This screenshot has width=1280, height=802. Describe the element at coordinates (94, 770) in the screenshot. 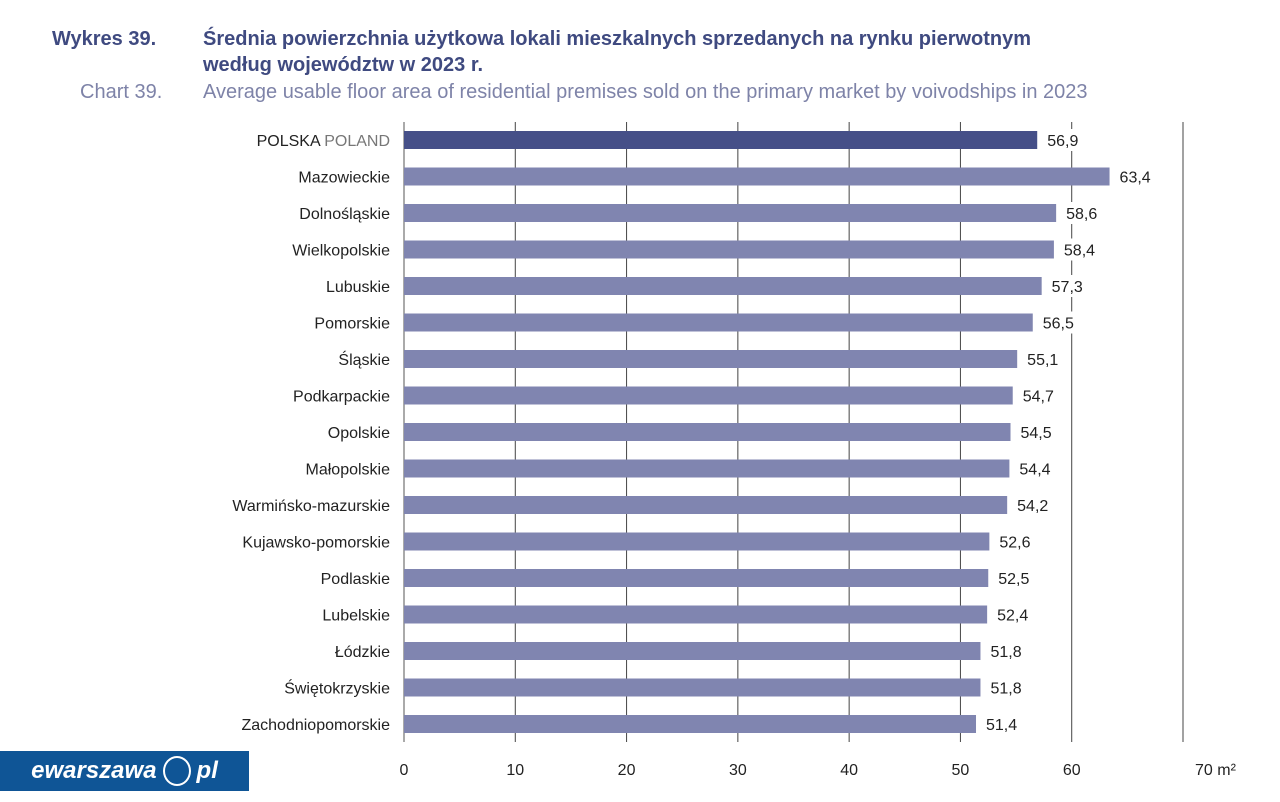

I see `logo-text-left: ewarszawa` at that location.